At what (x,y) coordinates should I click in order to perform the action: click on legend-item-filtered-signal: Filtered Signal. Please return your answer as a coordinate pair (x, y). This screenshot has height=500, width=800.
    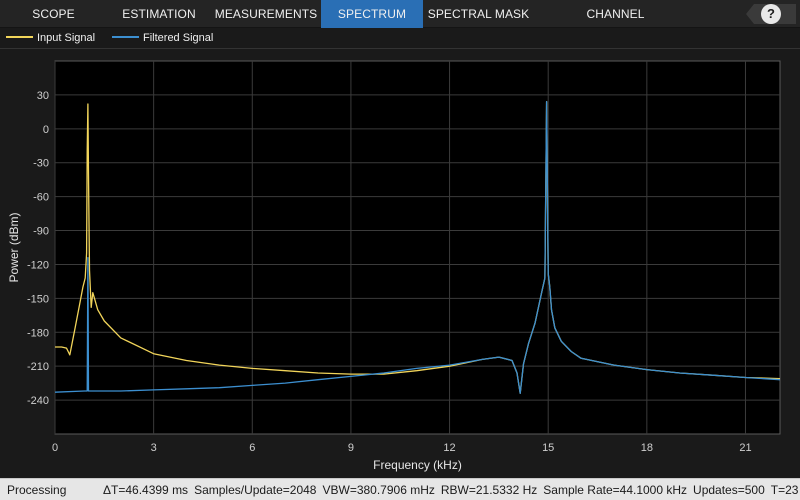
    Looking at the image, I should click on (162, 38).